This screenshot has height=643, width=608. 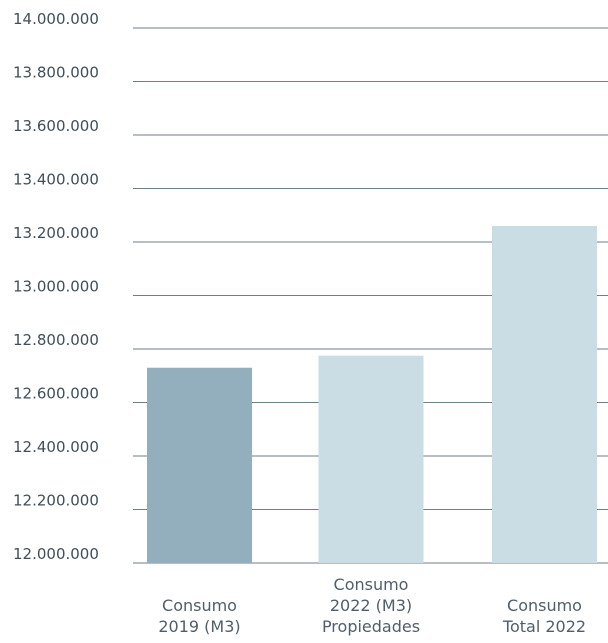 I want to click on x-category-label: Total 2022, so click(x=544, y=626).